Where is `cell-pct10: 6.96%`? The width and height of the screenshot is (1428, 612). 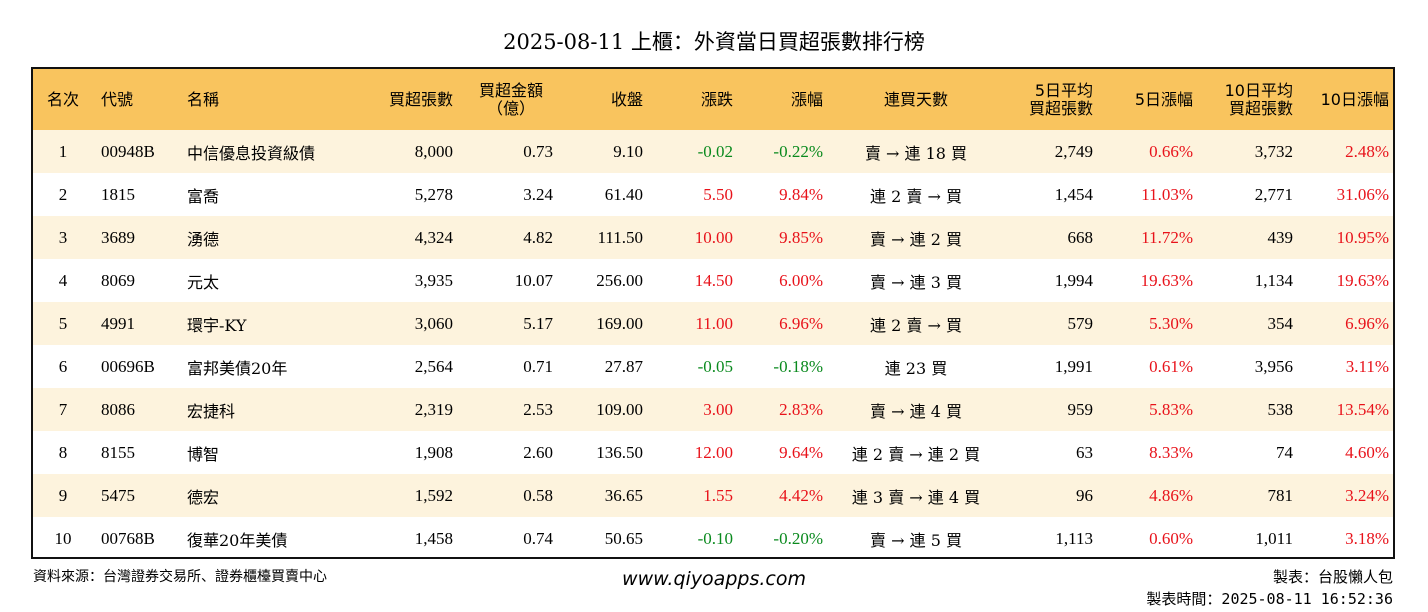 cell-pct10: 6.96% is located at coordinates (1367, 323).